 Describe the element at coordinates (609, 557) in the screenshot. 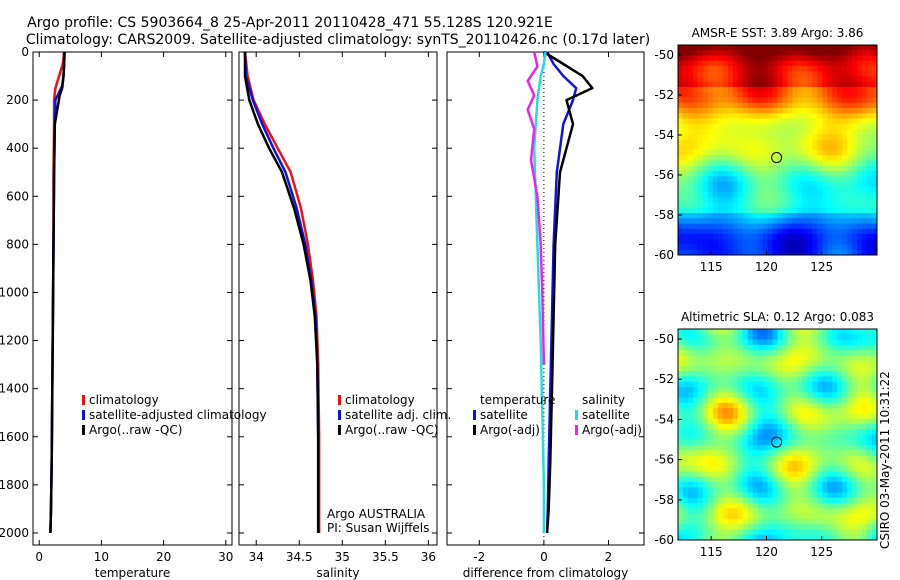

I see `x-tick-label: 2` at that location.